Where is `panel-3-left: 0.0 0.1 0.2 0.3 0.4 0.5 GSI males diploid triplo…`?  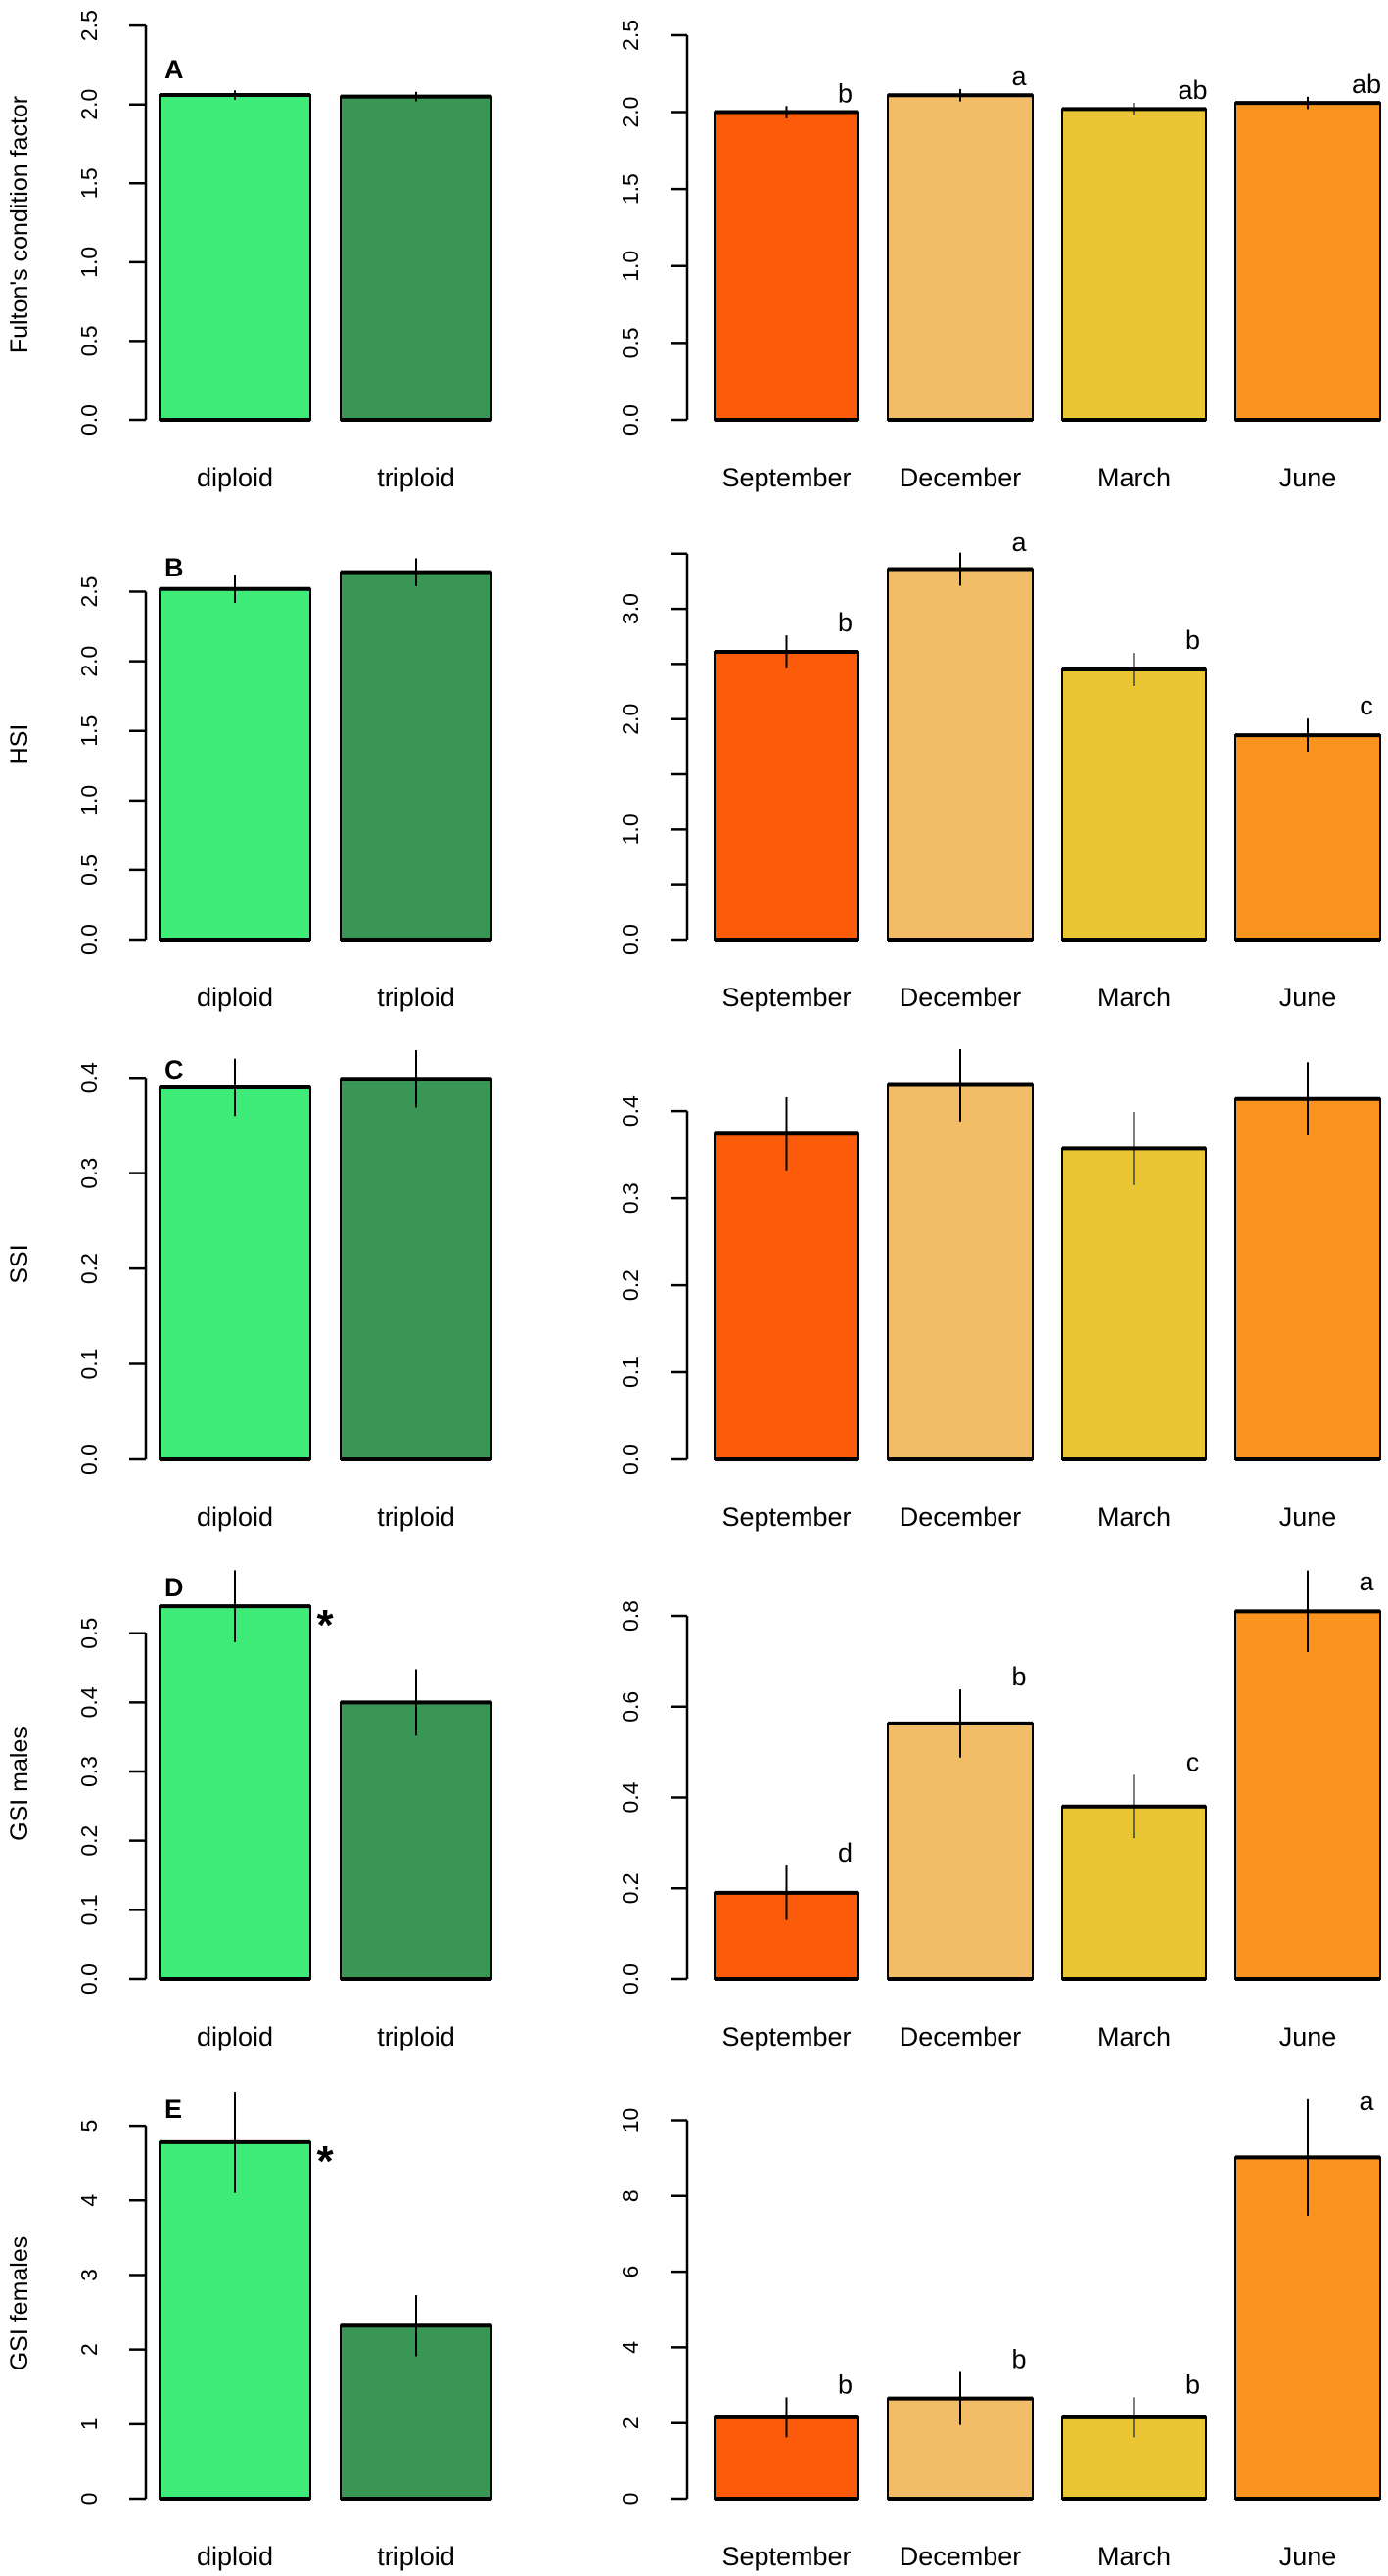
panel-3-left: 0.0 0.1 0.2 0.3 0.4 0.5 GSI males diploid triplo… is located at coordinates (249, 1810).